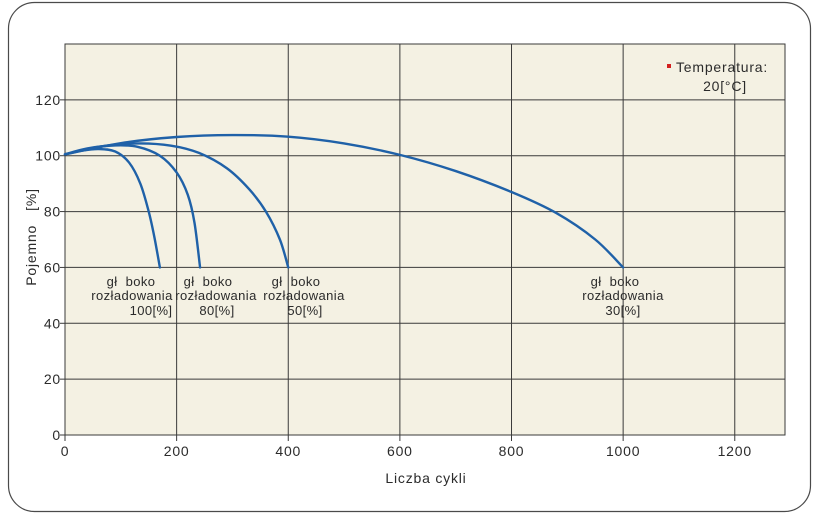 The width and height of the screenshot is (818, 515). What do you see at coordinates (48, 156) in the screenshot?
I see `y-tick-label: 100` at bounding box center [48, 156].